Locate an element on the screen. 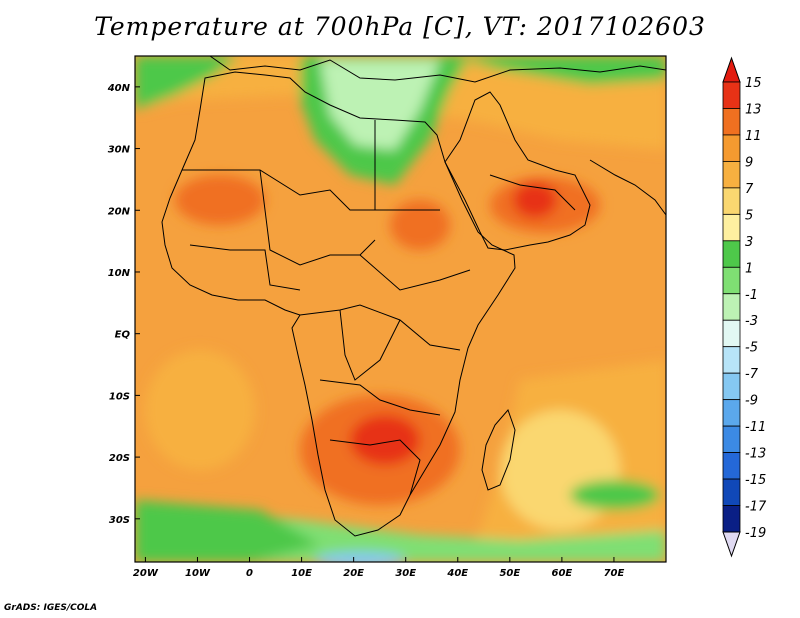  madagascar-coastline is located at coordinates (498, 450).